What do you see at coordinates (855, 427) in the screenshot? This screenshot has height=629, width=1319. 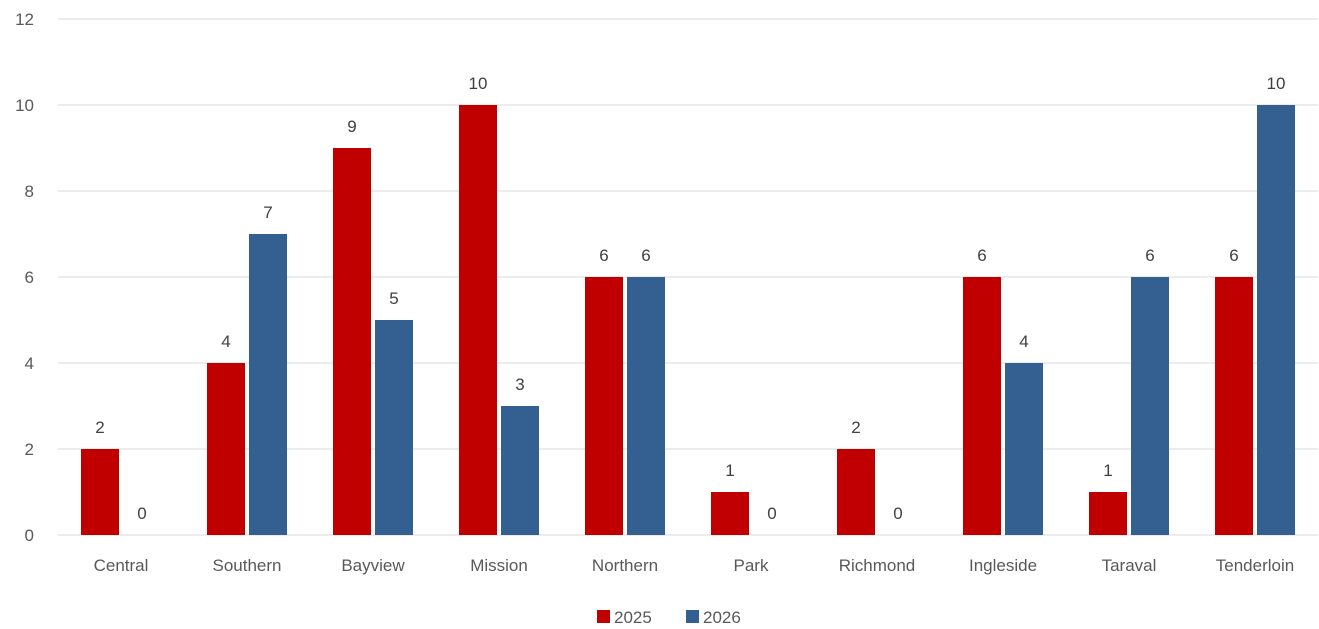 I see `data-label-2025-richmond: 2` at bounding box center [855, 427].